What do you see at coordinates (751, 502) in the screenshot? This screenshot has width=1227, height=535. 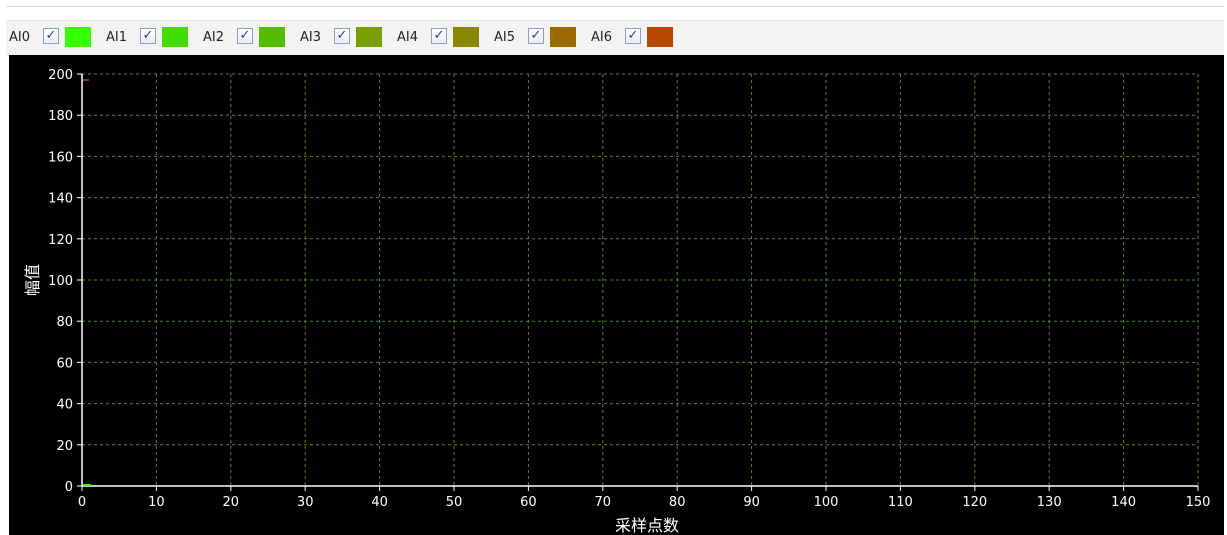 I see `x-tick-label-90: 90` at bounding box center [751, 502].